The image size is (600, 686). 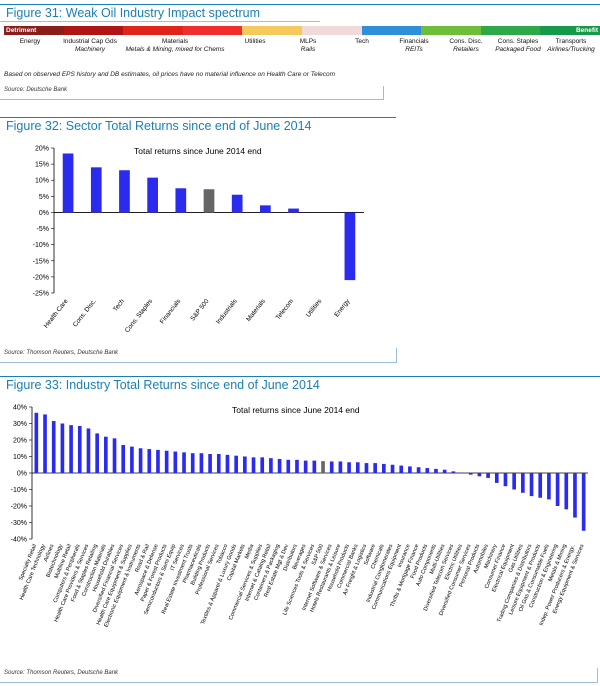 I want to click on spectrum-category-sublabel: Retailers, so click(x=466, y=49).